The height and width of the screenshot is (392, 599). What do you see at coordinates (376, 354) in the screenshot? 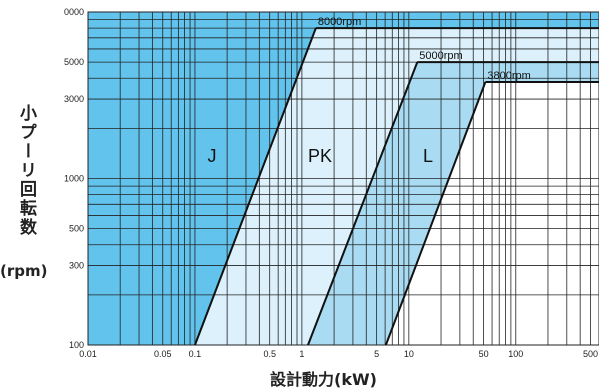
I see `x-tick-label: 5` at bounding box center [376, 354].